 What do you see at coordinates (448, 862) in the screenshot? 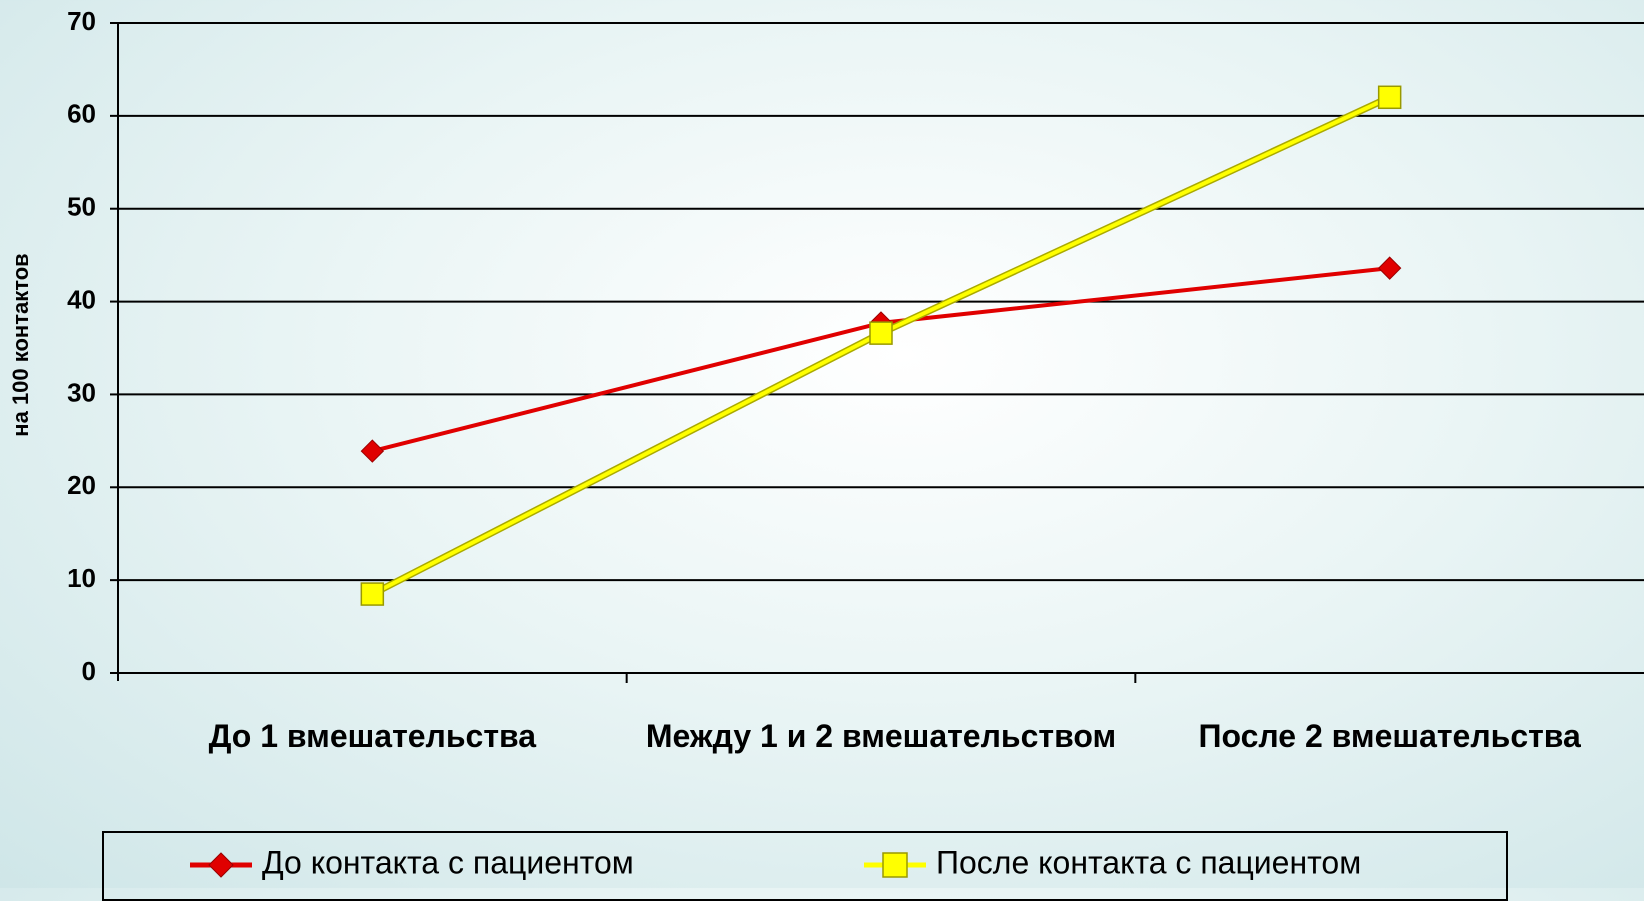
I see `legend-label: До контакта с пациентом` at bounding box center [448, 862].